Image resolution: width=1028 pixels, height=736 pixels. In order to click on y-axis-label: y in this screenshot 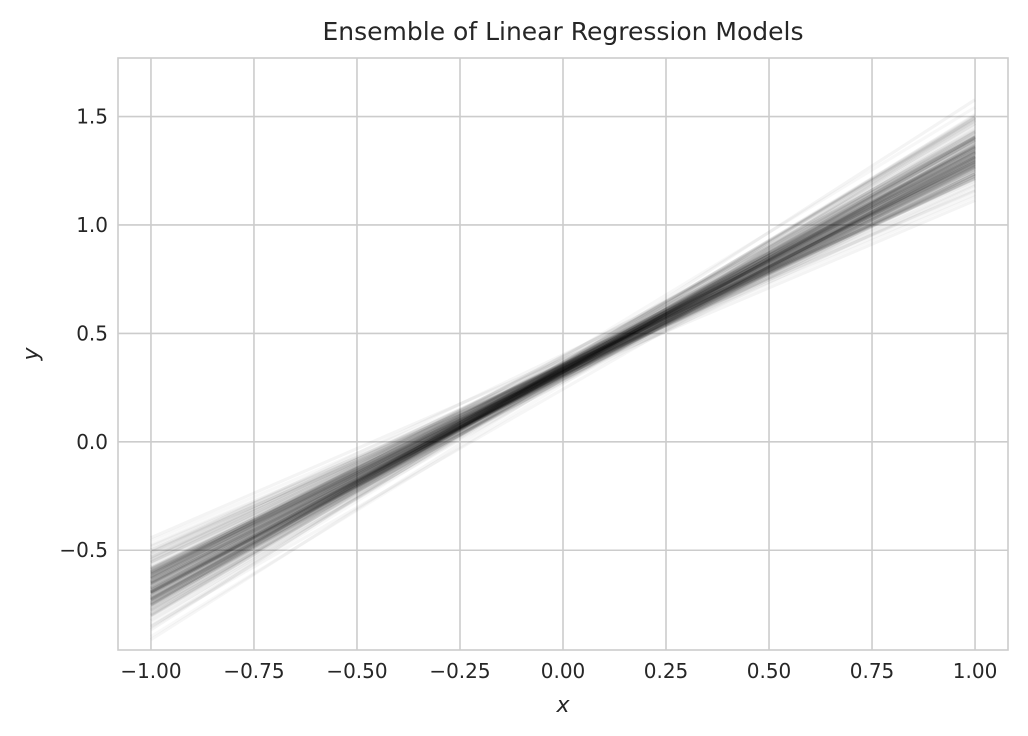, I will do `click(31, 354)`.